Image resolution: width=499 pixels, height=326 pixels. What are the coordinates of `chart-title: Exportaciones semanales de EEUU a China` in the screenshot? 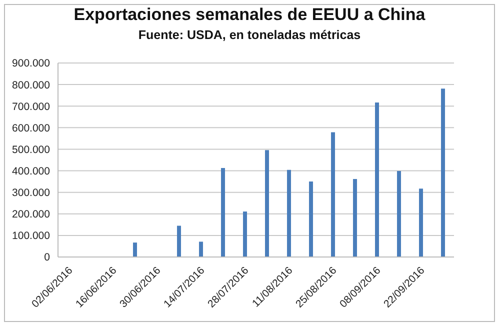 It's located at (249, 15).